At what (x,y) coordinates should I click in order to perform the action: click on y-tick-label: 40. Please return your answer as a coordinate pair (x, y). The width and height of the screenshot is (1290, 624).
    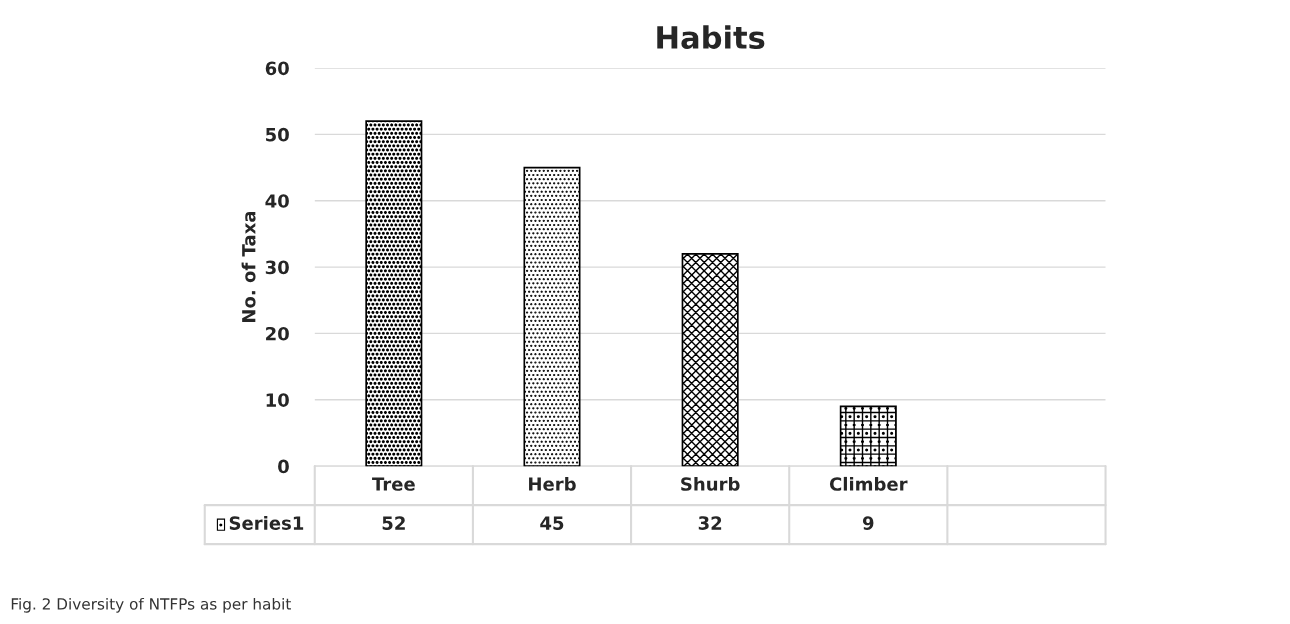
    Looking at the image, I should click on (277, 201).